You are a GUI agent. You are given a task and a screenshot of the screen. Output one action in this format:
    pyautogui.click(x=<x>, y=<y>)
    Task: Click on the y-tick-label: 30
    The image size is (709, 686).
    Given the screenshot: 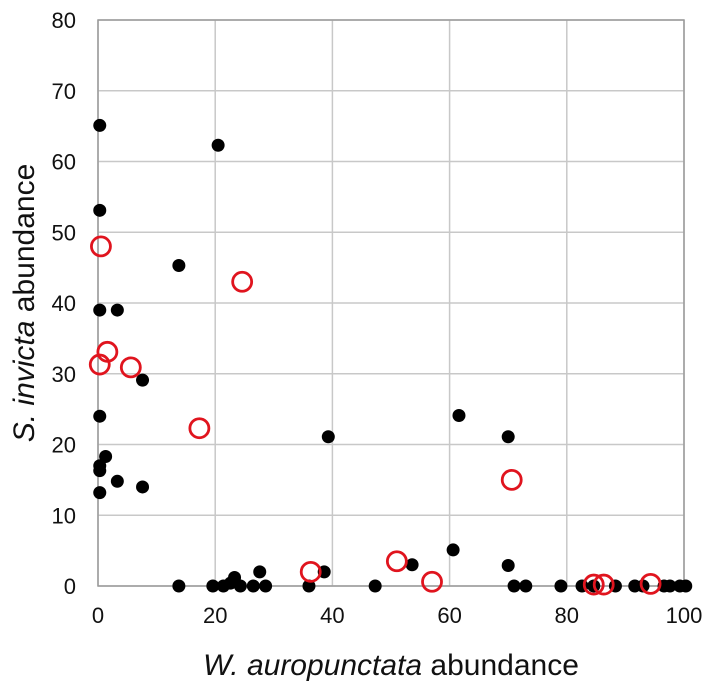 What is the action you would take?
    pyautogui.click(x=64, y=374)
    